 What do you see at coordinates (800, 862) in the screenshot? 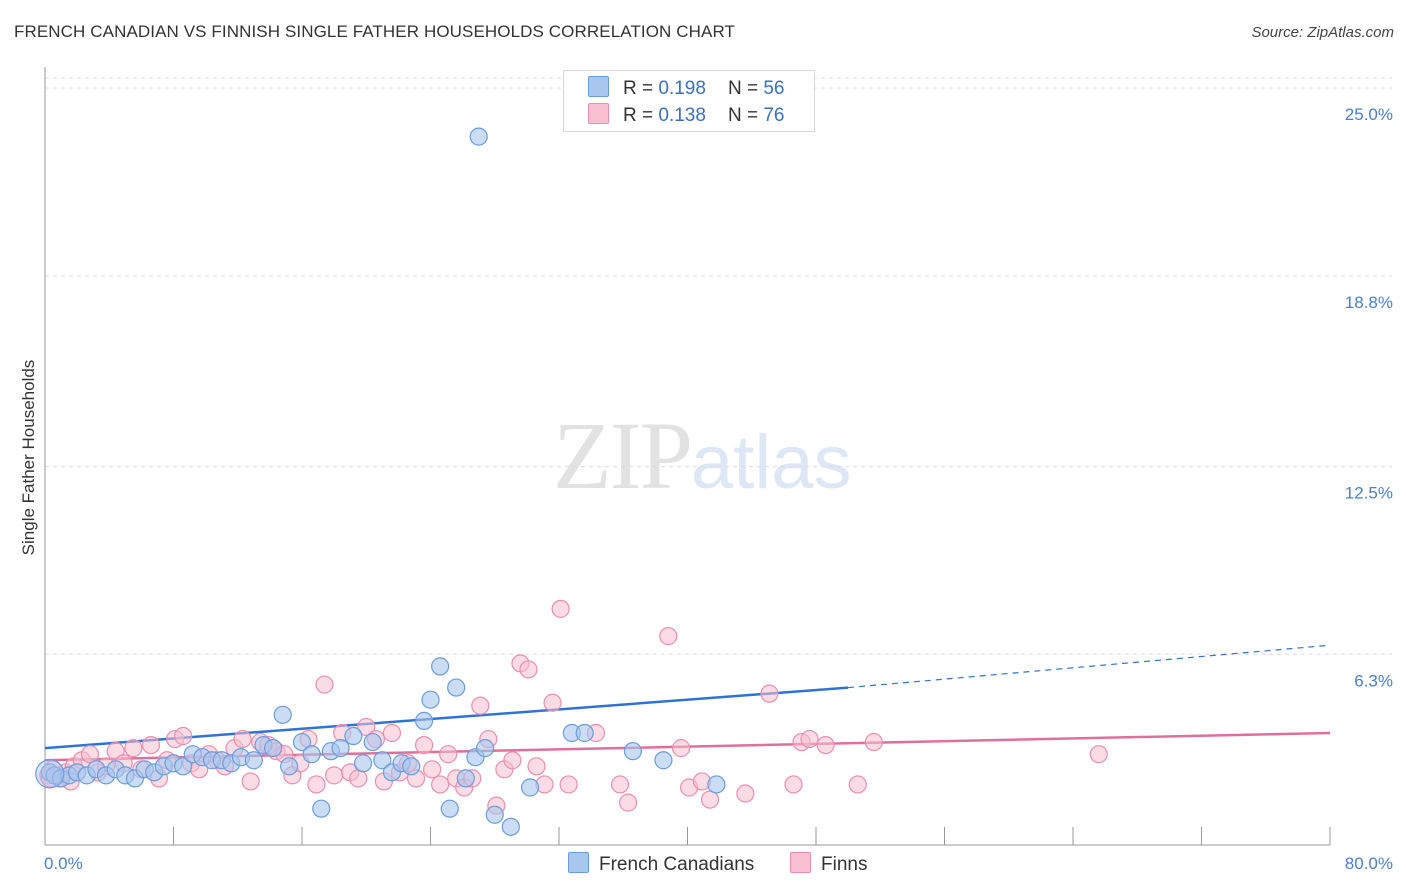
I see `bottom-legend-swatch-pink` at bounding box center [800, 862].